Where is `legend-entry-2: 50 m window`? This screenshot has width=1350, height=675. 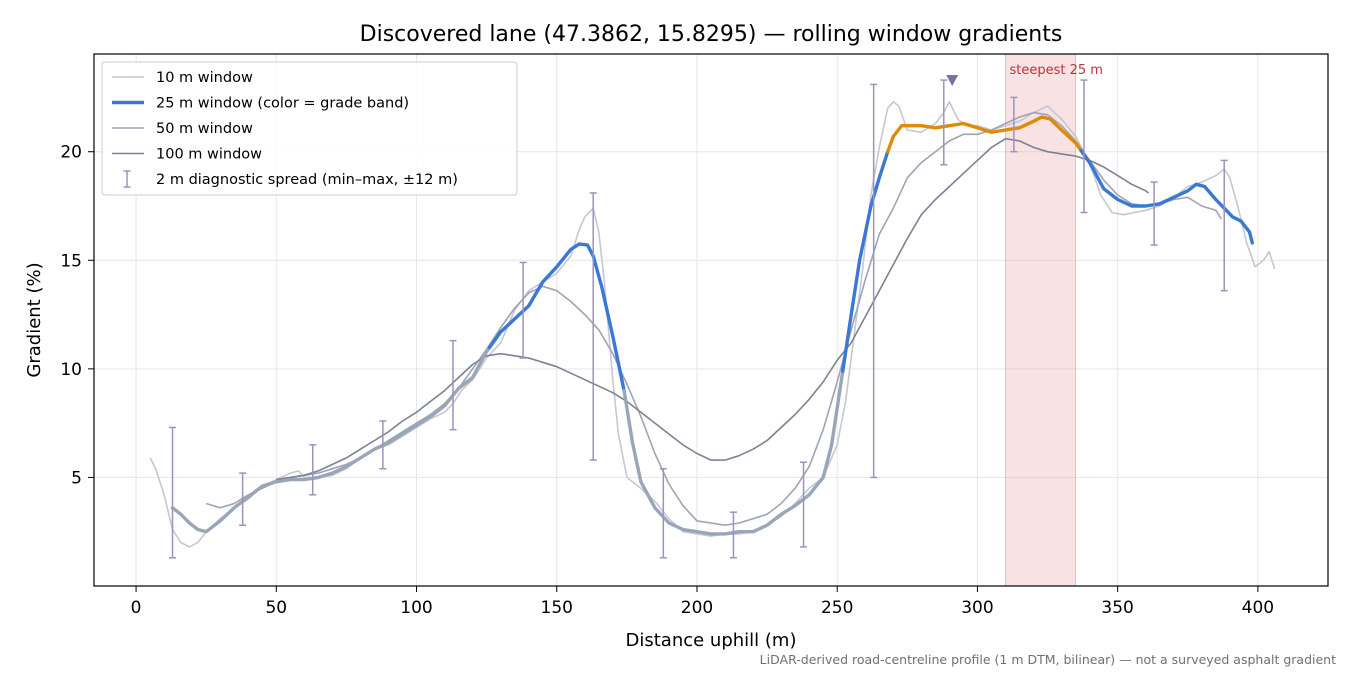 legend-entry-2: 50 m window is located at coordinates (182, 129).